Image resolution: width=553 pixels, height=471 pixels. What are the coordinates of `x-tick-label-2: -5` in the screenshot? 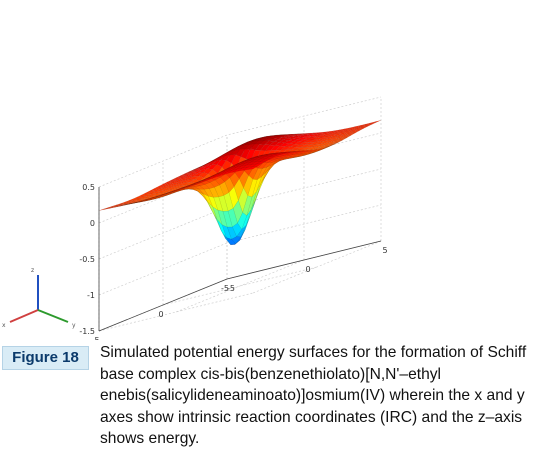 It's located at (225, 288).